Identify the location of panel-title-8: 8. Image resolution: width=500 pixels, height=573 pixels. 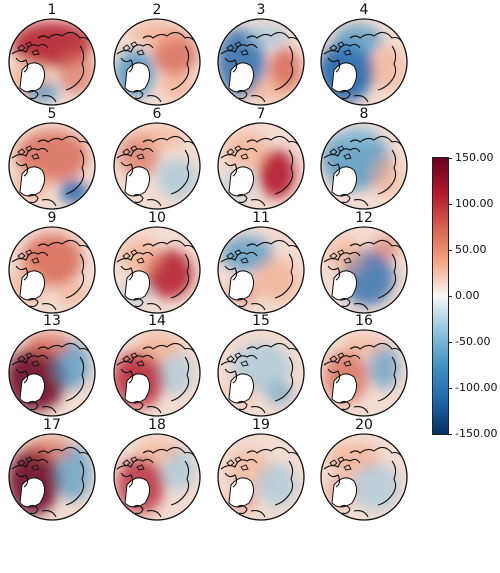
(364, 114).